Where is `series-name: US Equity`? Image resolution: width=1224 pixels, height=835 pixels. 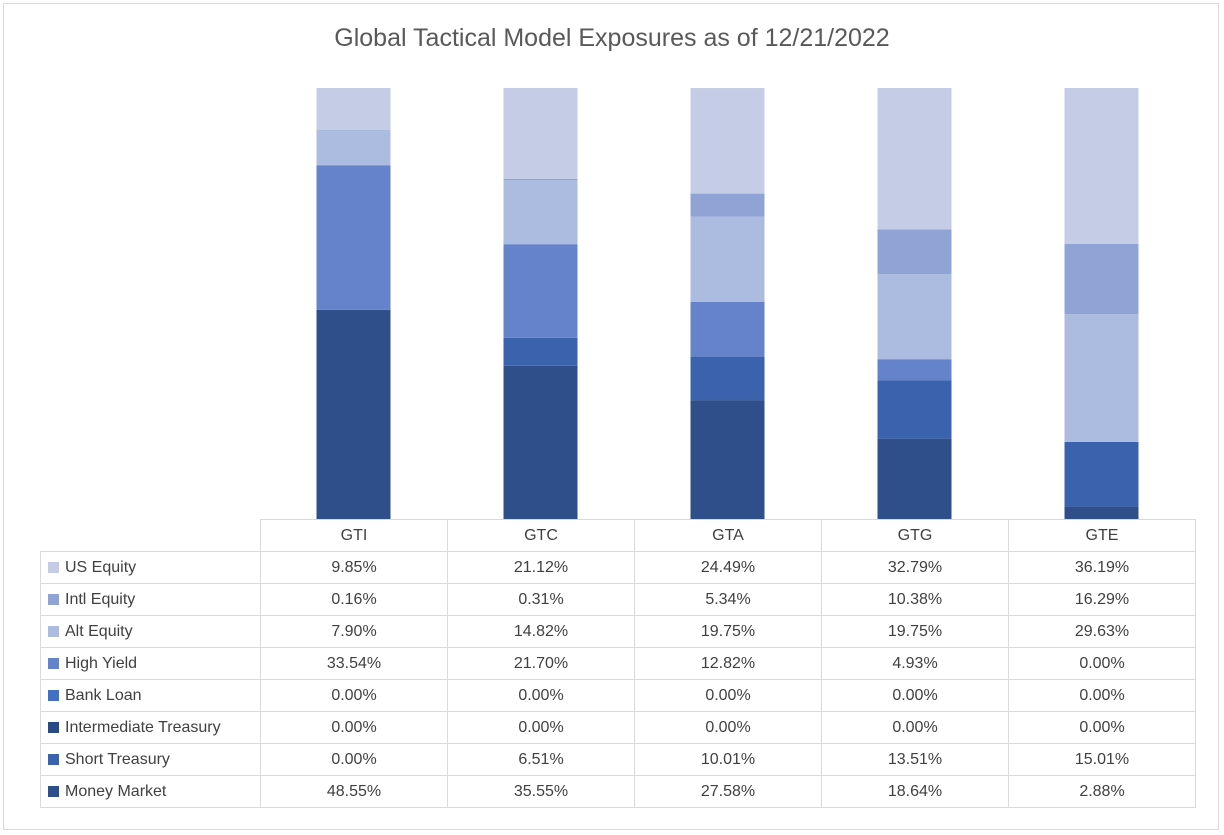 series-name: US Equity is located at coordinates (101, 567).